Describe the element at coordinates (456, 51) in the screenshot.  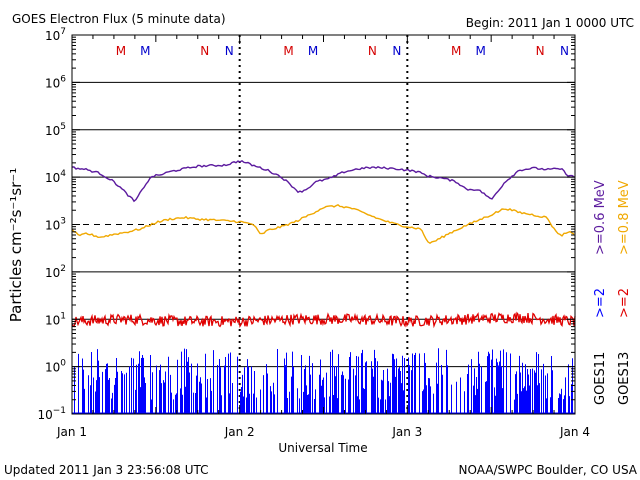
I see `noon-marker-8: M` at that location.